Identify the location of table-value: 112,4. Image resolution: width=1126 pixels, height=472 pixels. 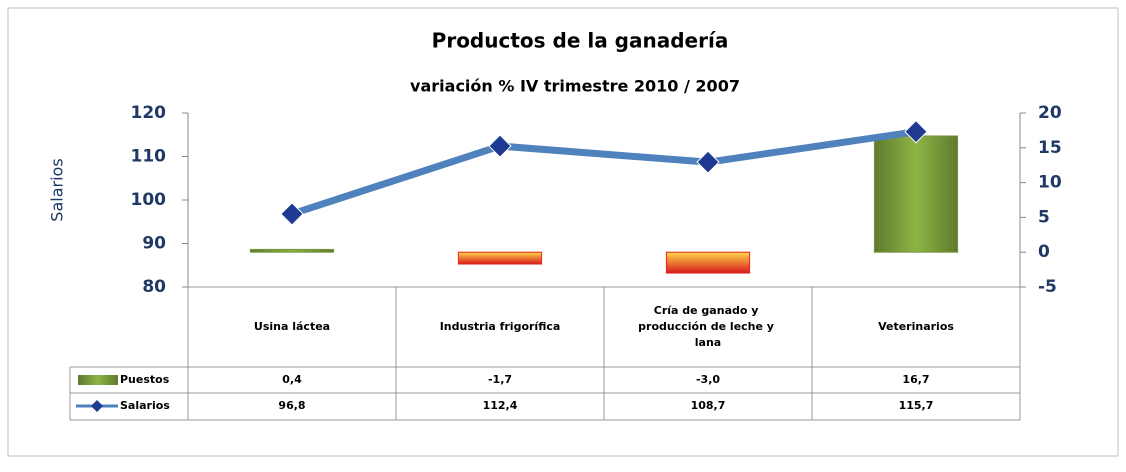
(500, 405).